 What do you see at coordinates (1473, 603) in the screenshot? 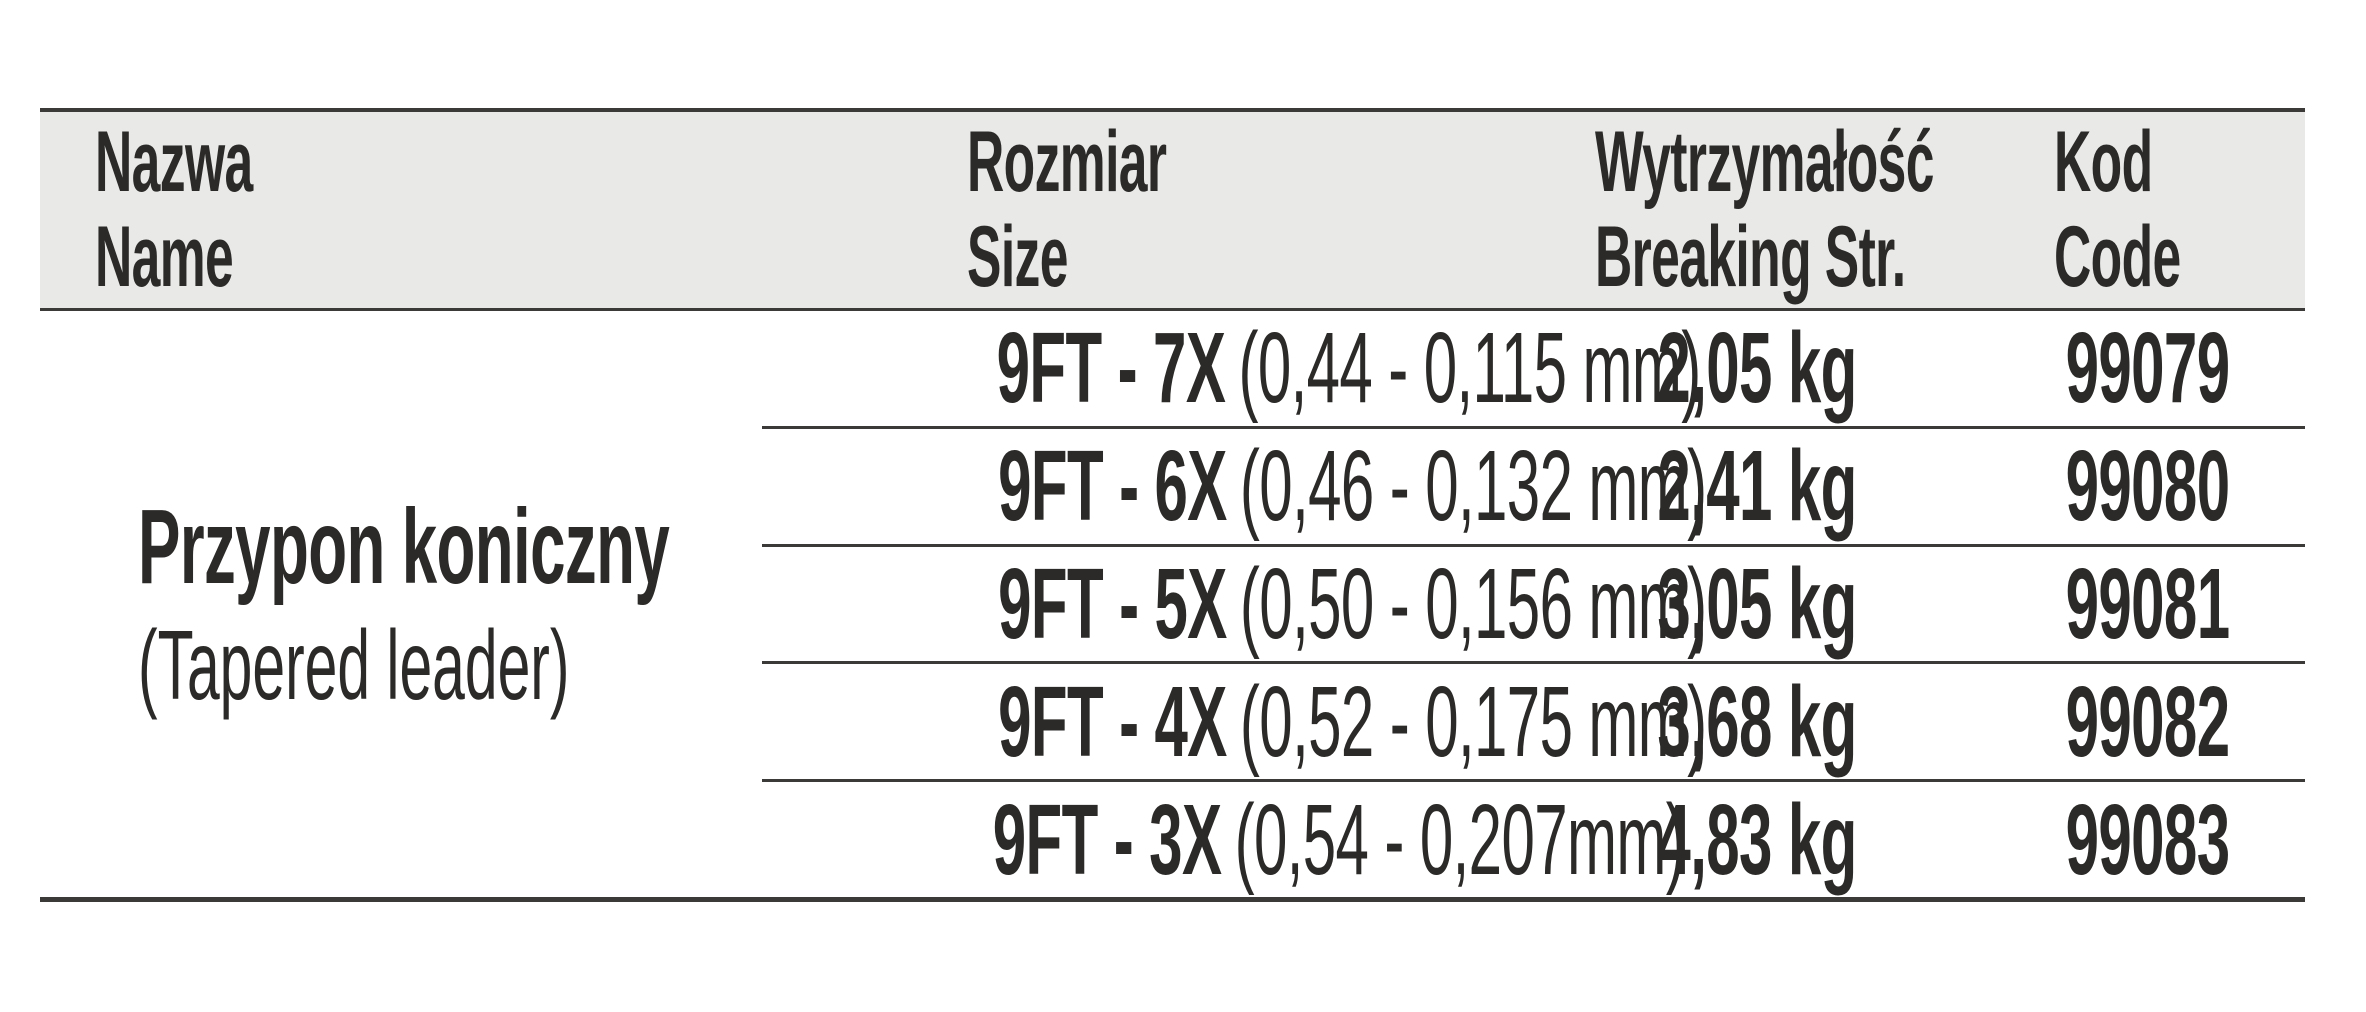
I see `size-dimensions: (0,50 - 0,156 mm)` at bounding box center [1473, 603].